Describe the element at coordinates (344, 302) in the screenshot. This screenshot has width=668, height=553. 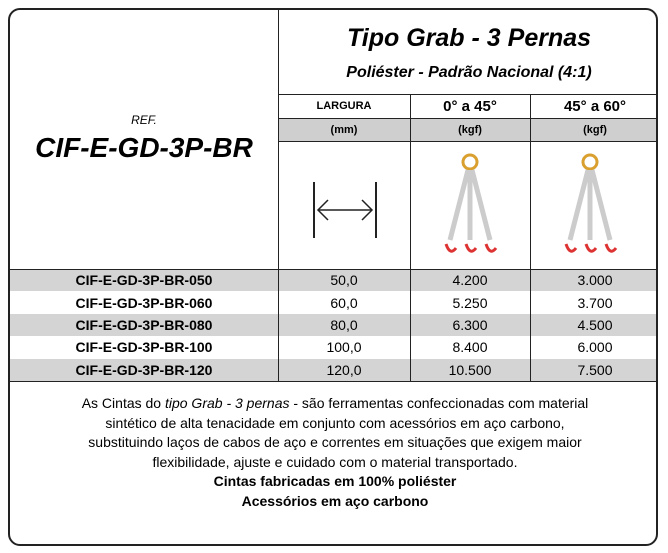
I see `cell-value: 60,0` at that location.